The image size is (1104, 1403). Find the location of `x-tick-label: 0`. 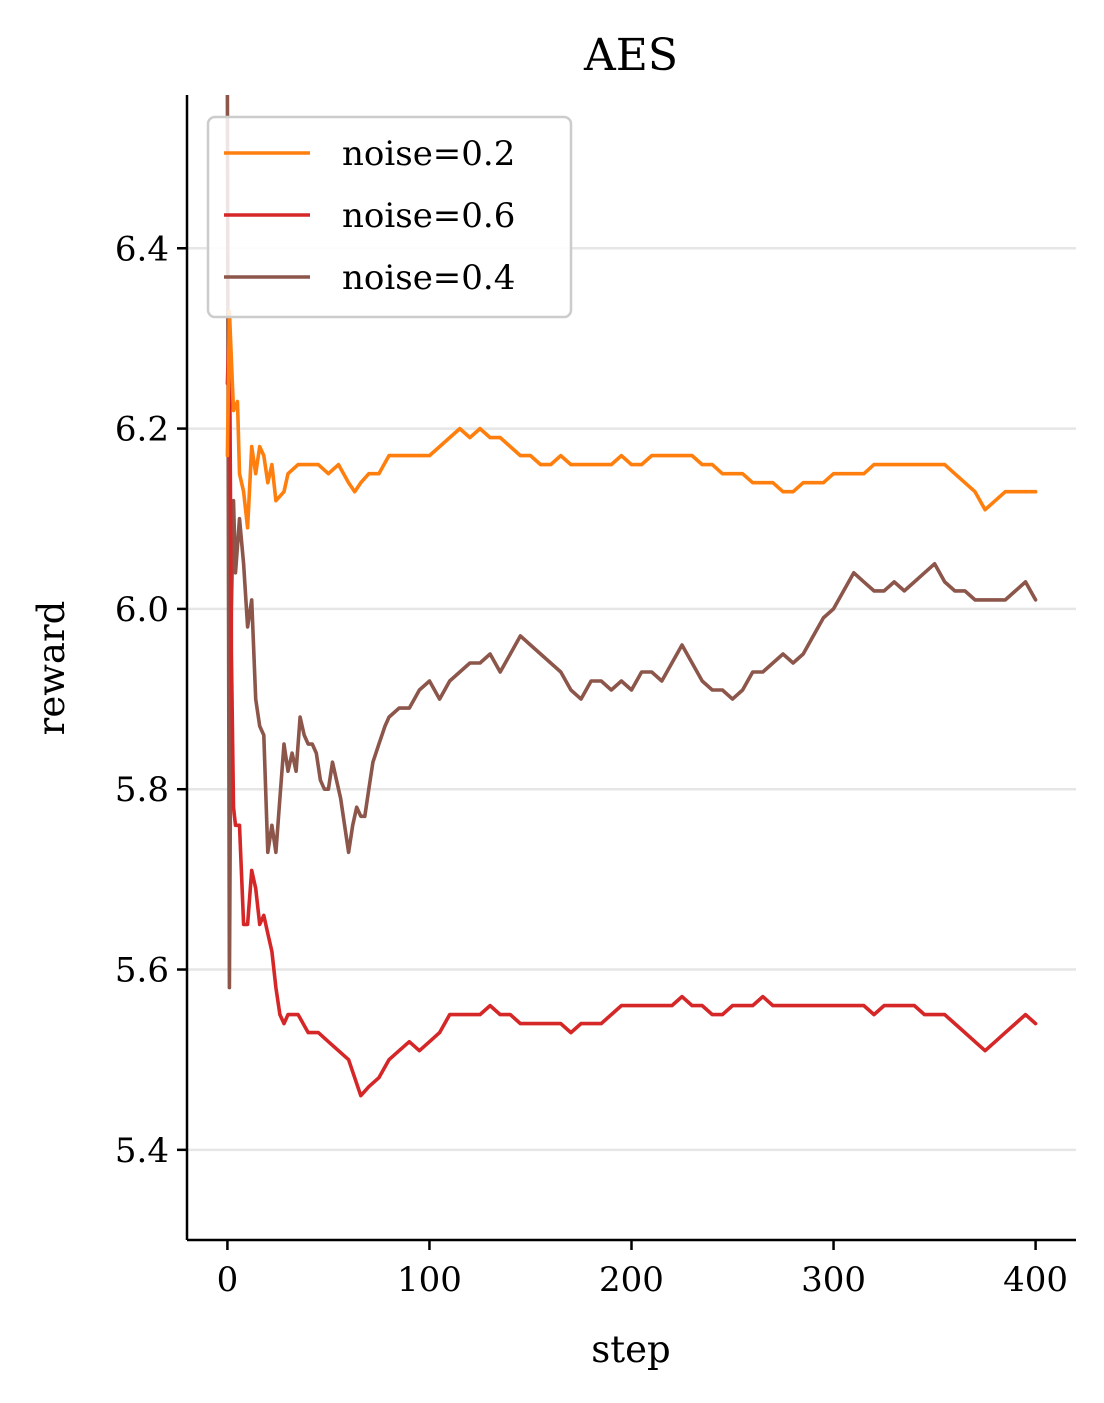

x-tick-label: 0 is located at coordinates (228, 1280).